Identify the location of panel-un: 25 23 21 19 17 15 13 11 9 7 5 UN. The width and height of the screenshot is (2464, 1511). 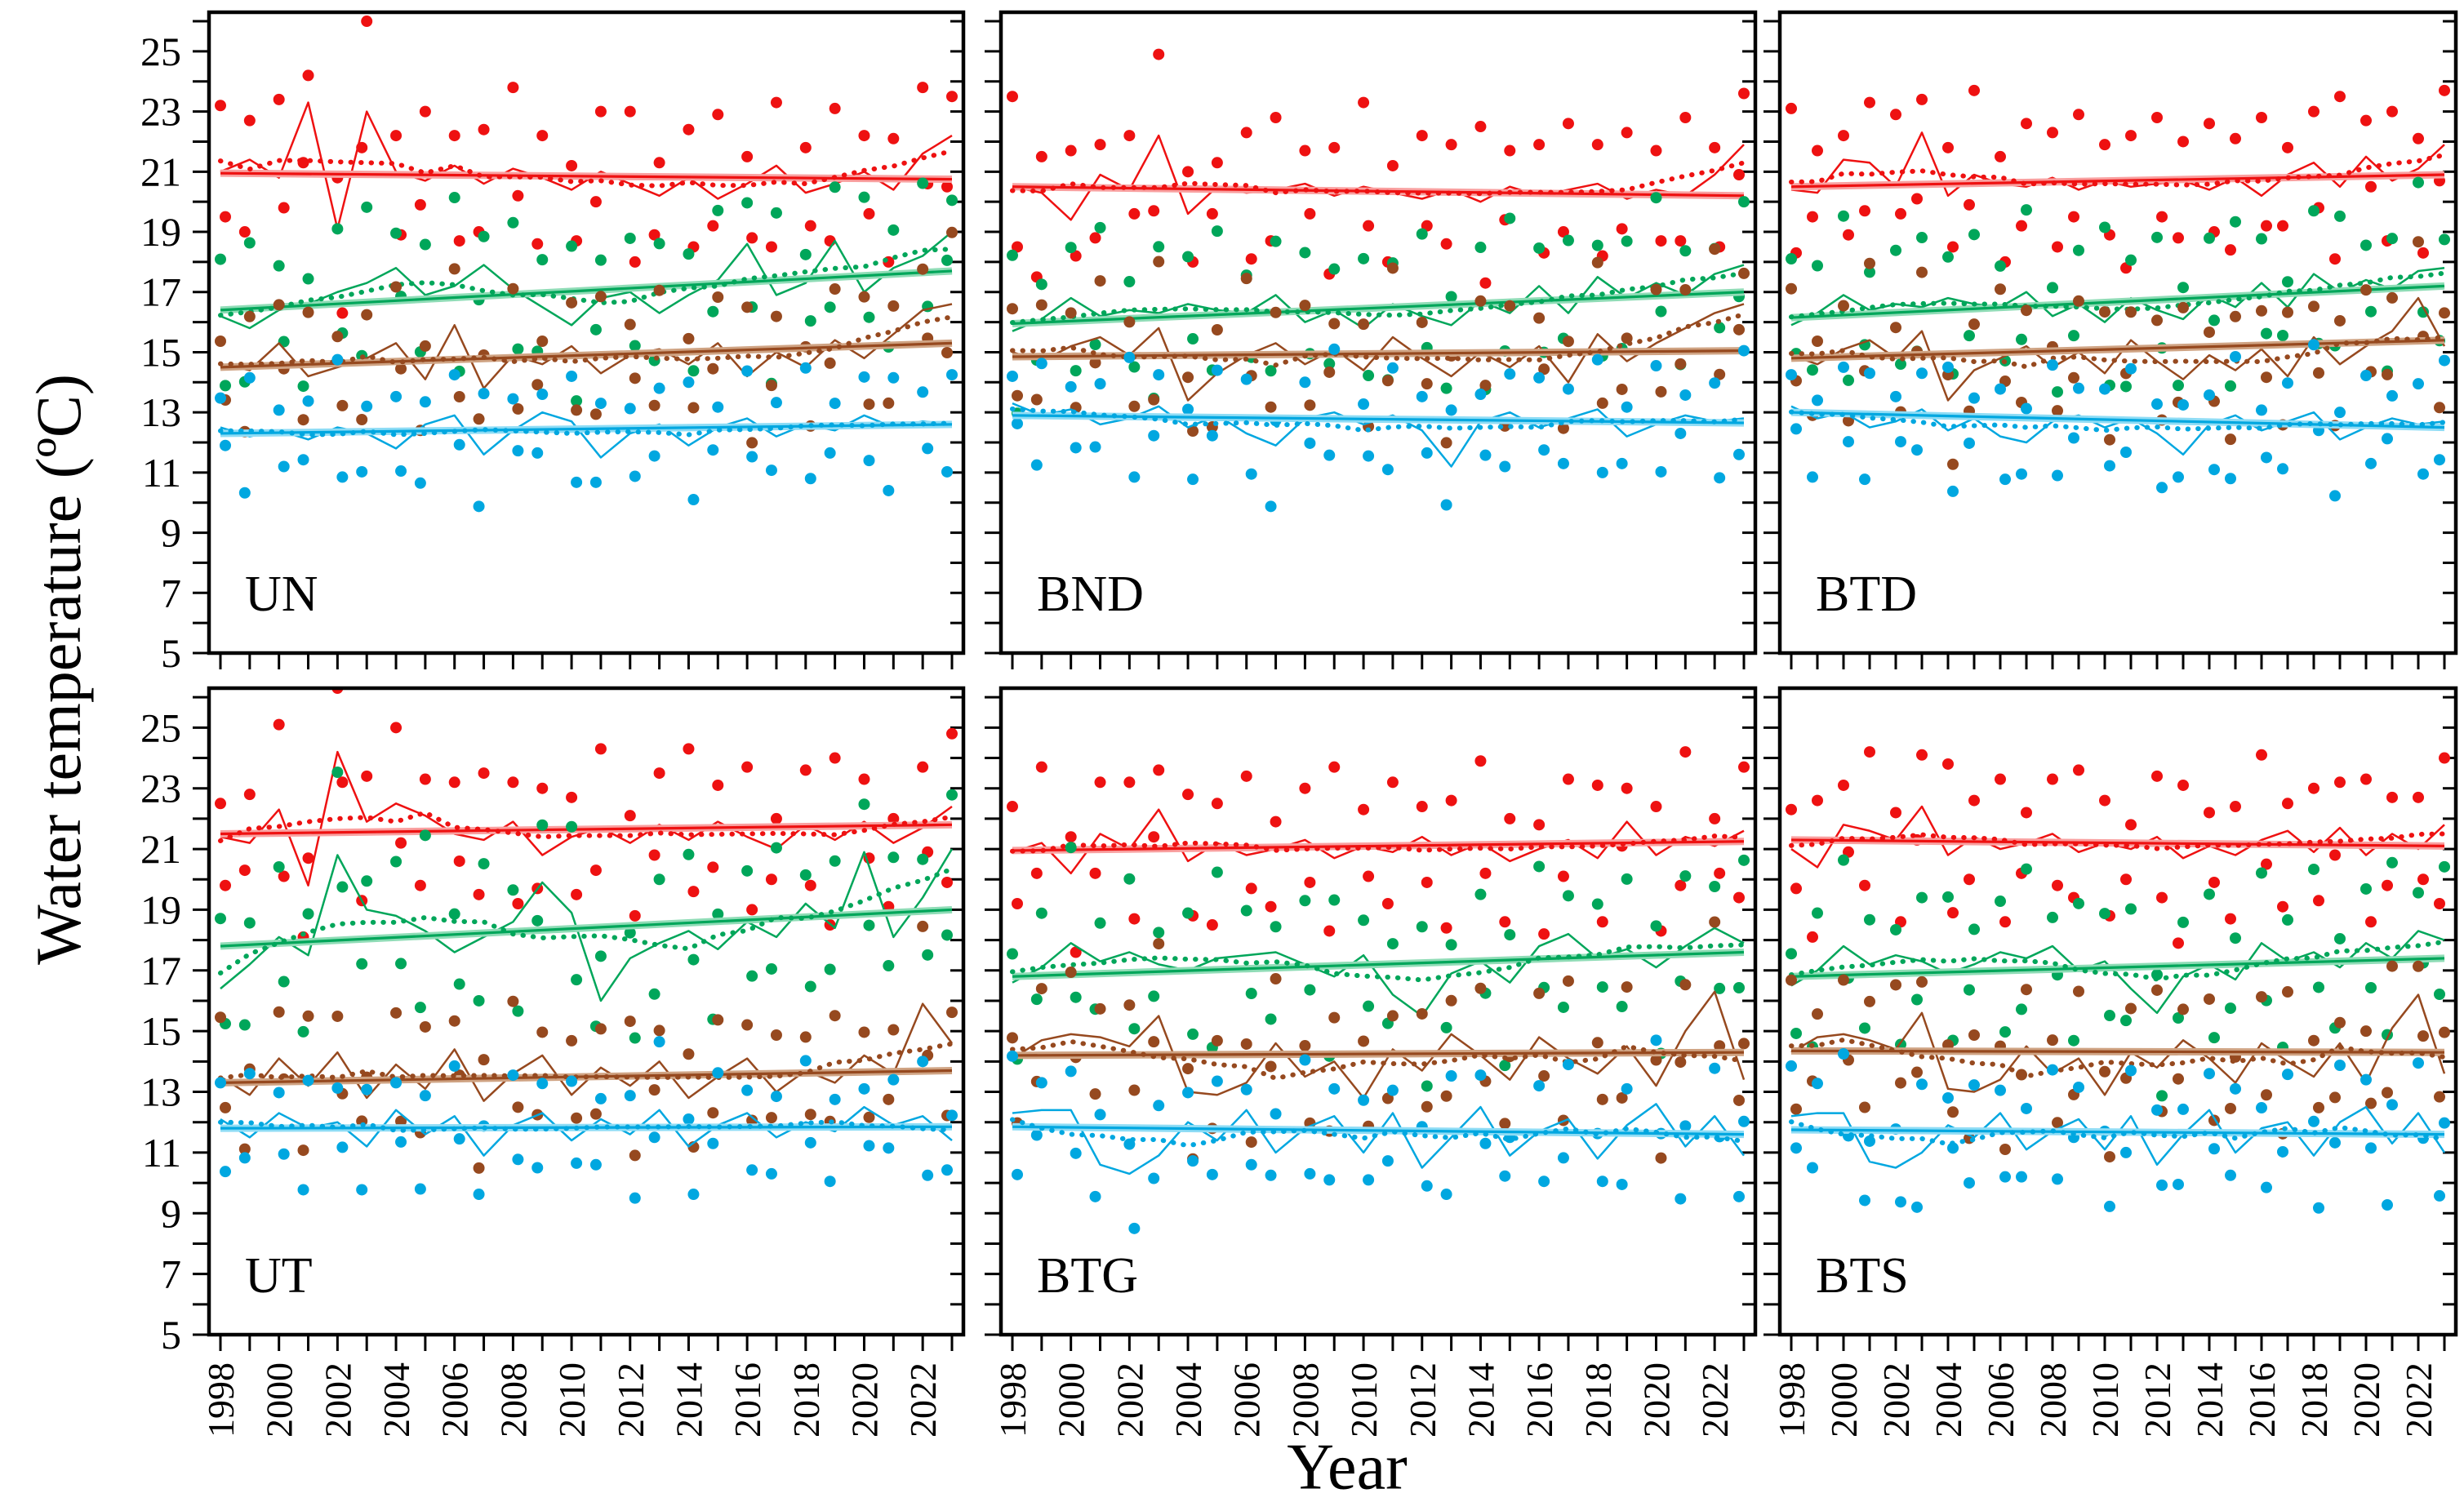
(553, 343).